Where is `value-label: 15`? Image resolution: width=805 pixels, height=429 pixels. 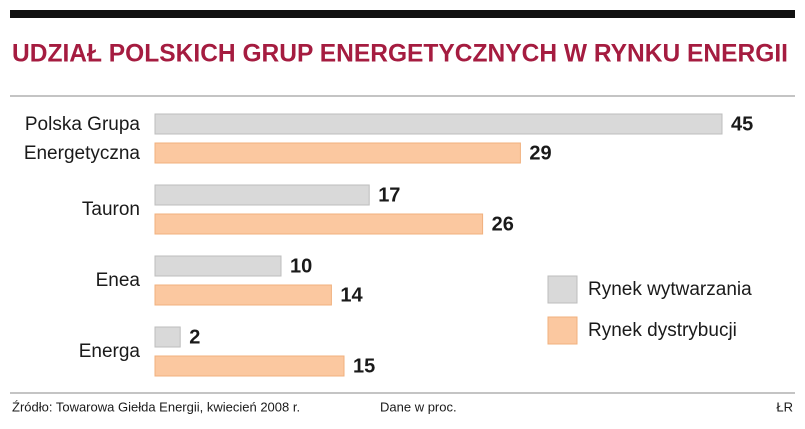 value-label: 15 is located at coordinates (364, 366).